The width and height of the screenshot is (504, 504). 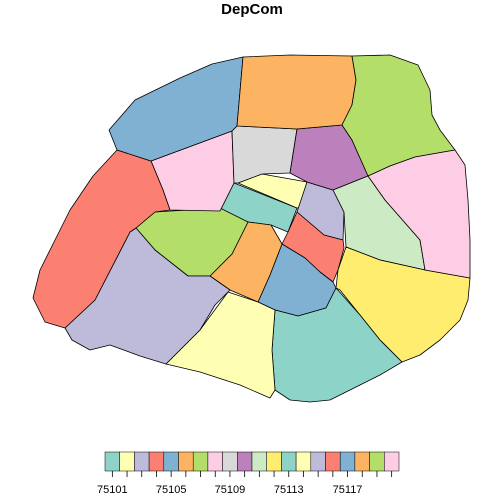 What do you see at coordinates (252, 9) in the screenshot?
I see `map-title: DepCom` at bounding box center [252, 9].